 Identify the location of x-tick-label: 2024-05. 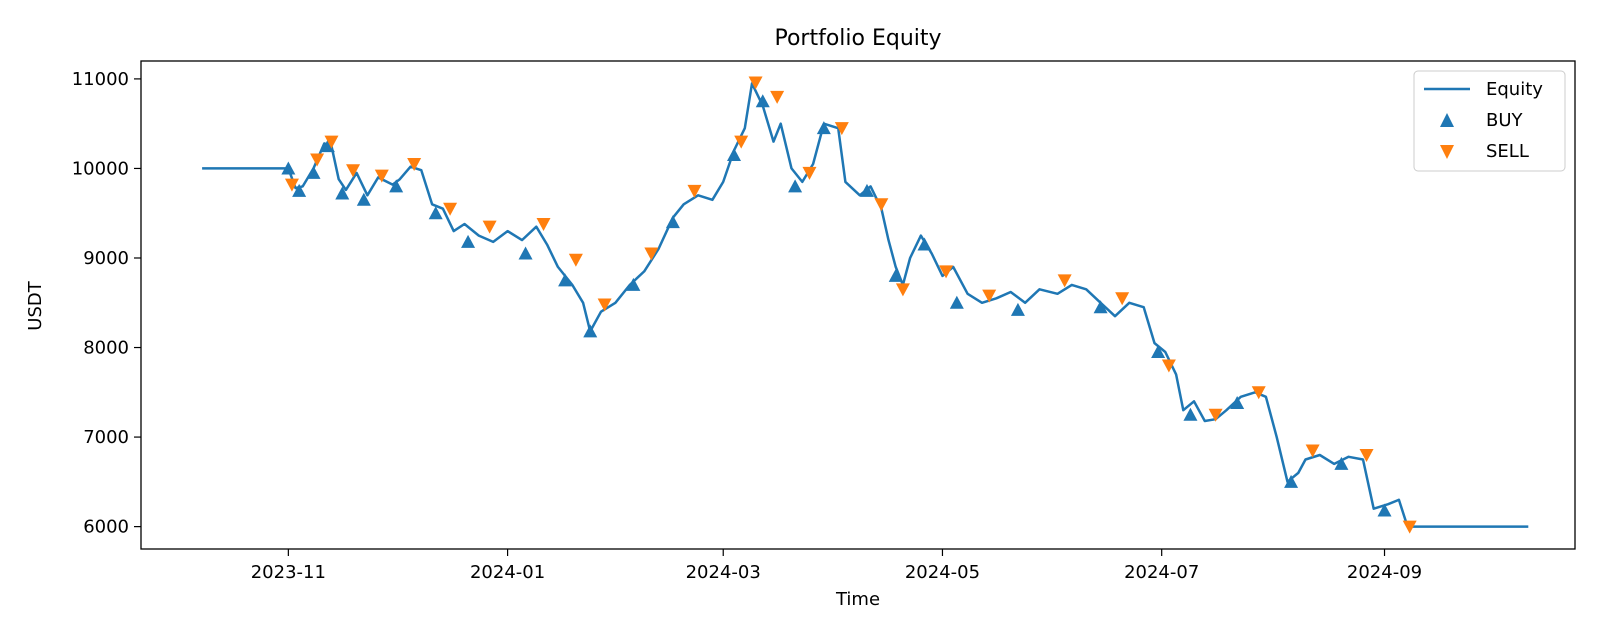
(942, 572).